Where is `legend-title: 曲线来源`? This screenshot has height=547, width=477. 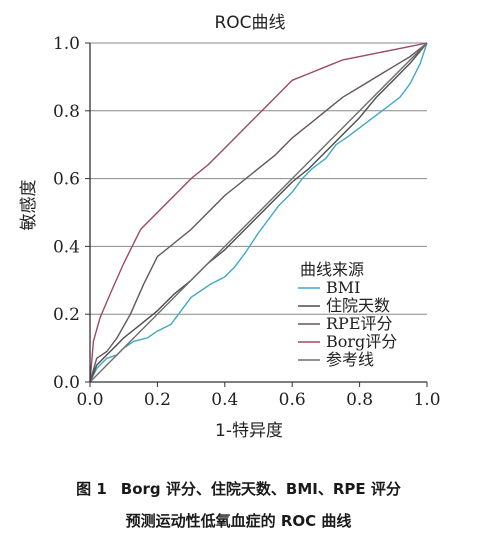 legend-title: 曲线来源 is located at coordinates (332, 269).